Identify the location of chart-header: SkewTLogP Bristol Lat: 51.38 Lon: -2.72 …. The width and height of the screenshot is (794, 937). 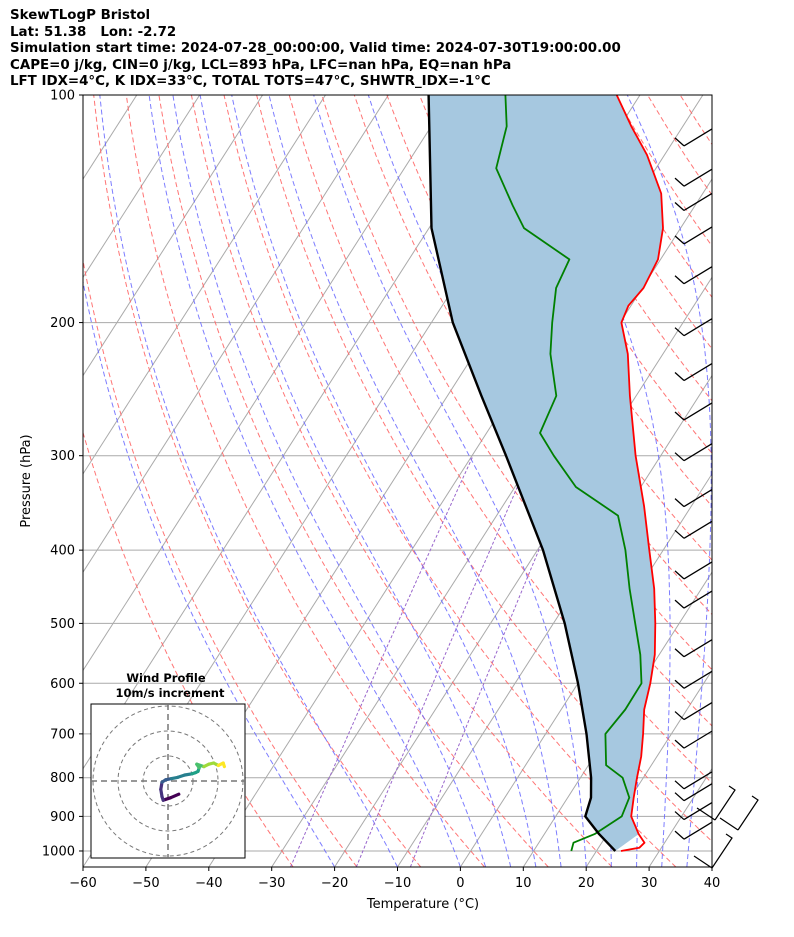
(315, 49).